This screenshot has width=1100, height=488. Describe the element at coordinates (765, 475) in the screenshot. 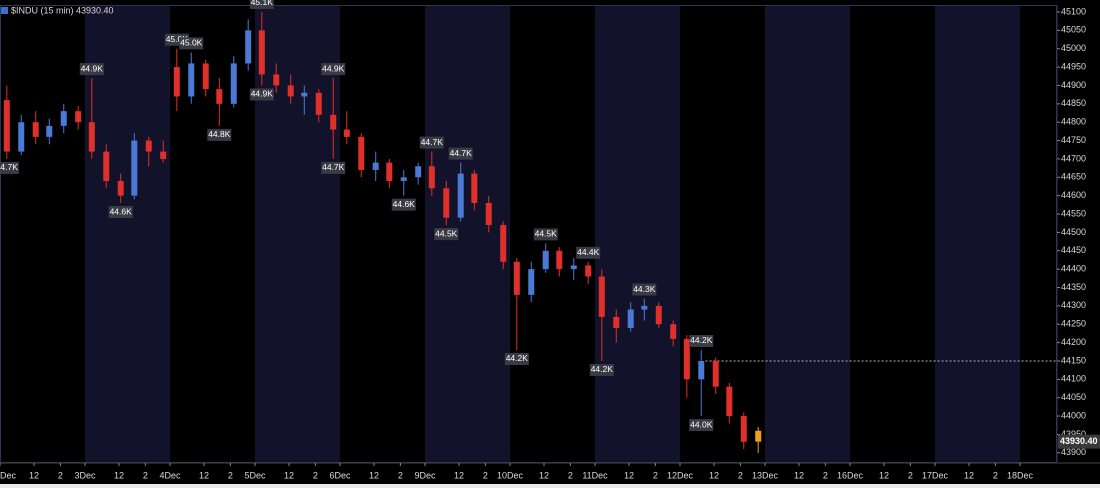

I see `x-tick-label: 13Dec` at that location.